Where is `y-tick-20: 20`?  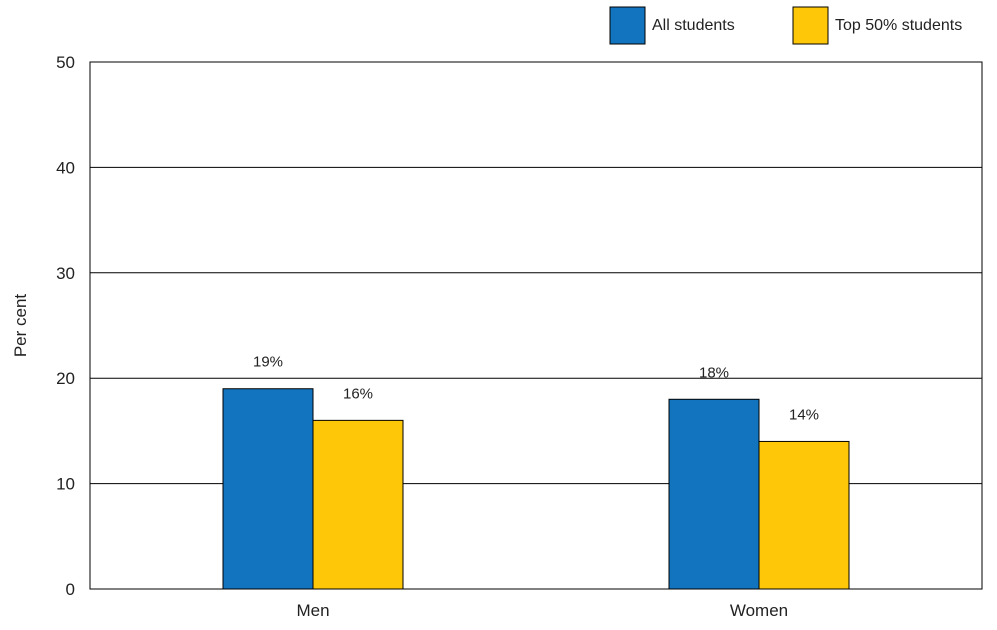 y-tick-20: 20 is located at coordinates (65, 378).